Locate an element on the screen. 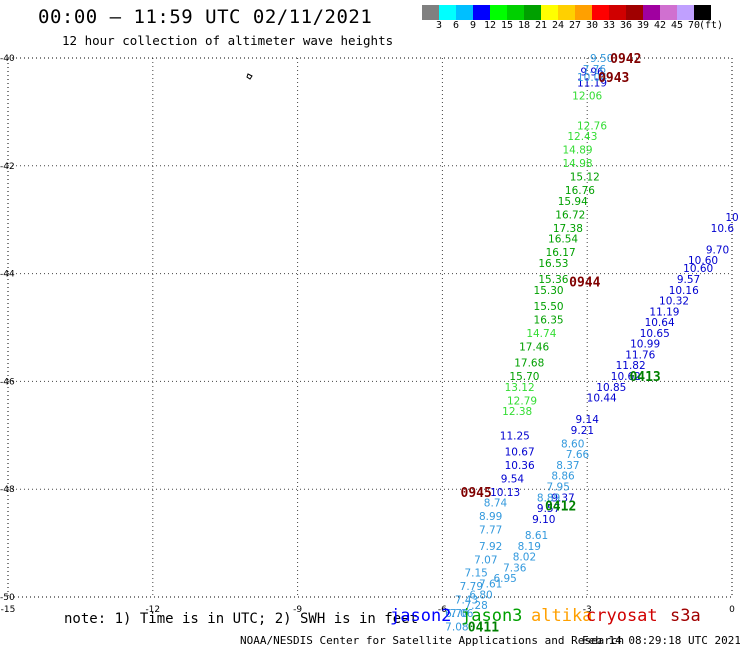  data-point-label: 7.06 is located at coordinates (462, 614).